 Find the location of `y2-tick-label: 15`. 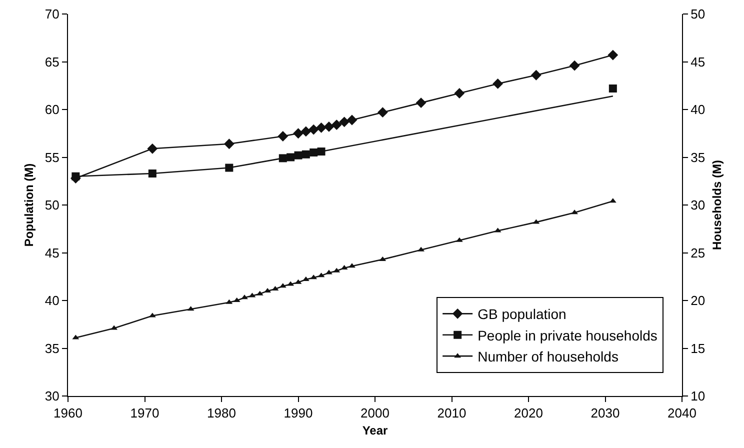

y2-tick-label: 15 is located at coordinates (698, 348).